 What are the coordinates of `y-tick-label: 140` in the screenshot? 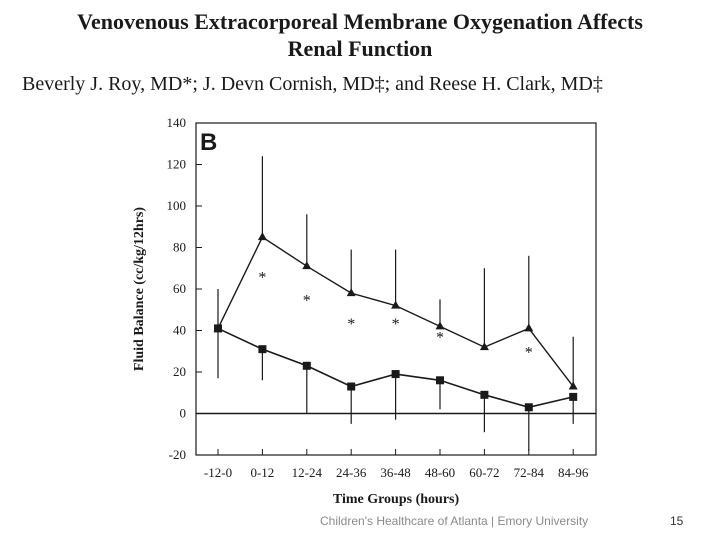 It's located at (177, 122).